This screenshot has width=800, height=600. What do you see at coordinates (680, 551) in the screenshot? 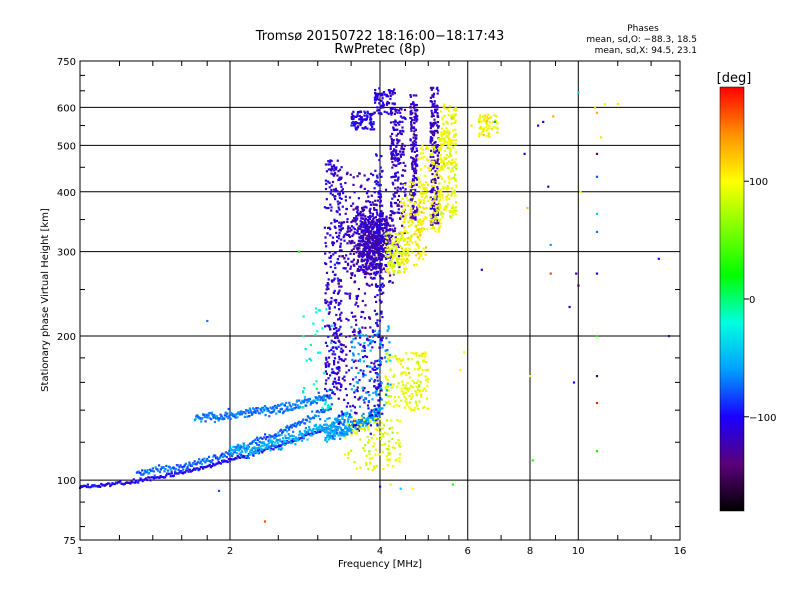
I see `x-tick-label: 16` at bounding box center [680, 551].